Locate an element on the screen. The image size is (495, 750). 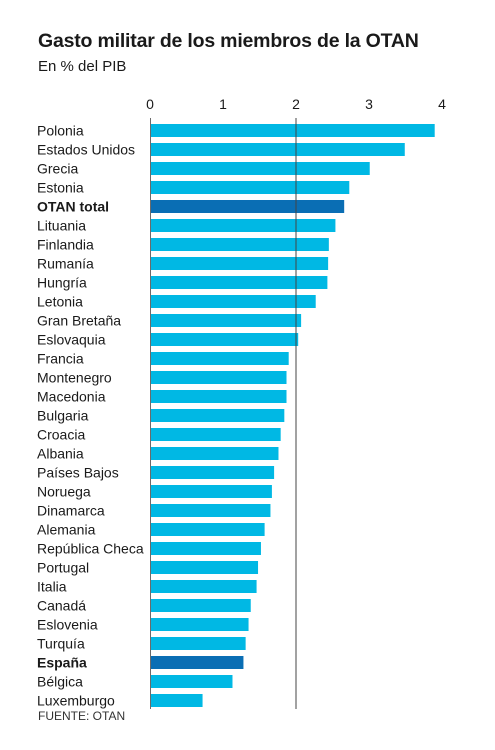
x-tick-label: 0 is located at coordinates (150, 104).